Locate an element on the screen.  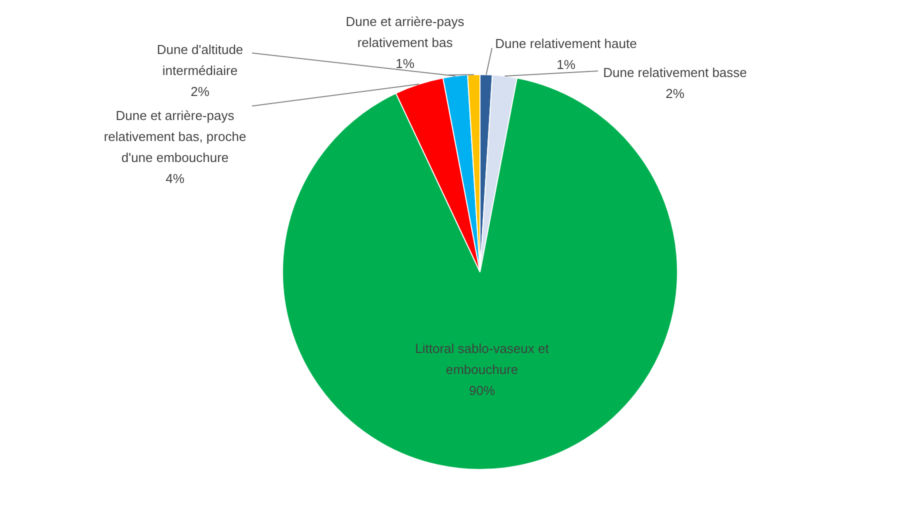
slice-label: Dune et arrière-pays relativement bas, proche d'une embouchure is located at coordinates (175, 137).